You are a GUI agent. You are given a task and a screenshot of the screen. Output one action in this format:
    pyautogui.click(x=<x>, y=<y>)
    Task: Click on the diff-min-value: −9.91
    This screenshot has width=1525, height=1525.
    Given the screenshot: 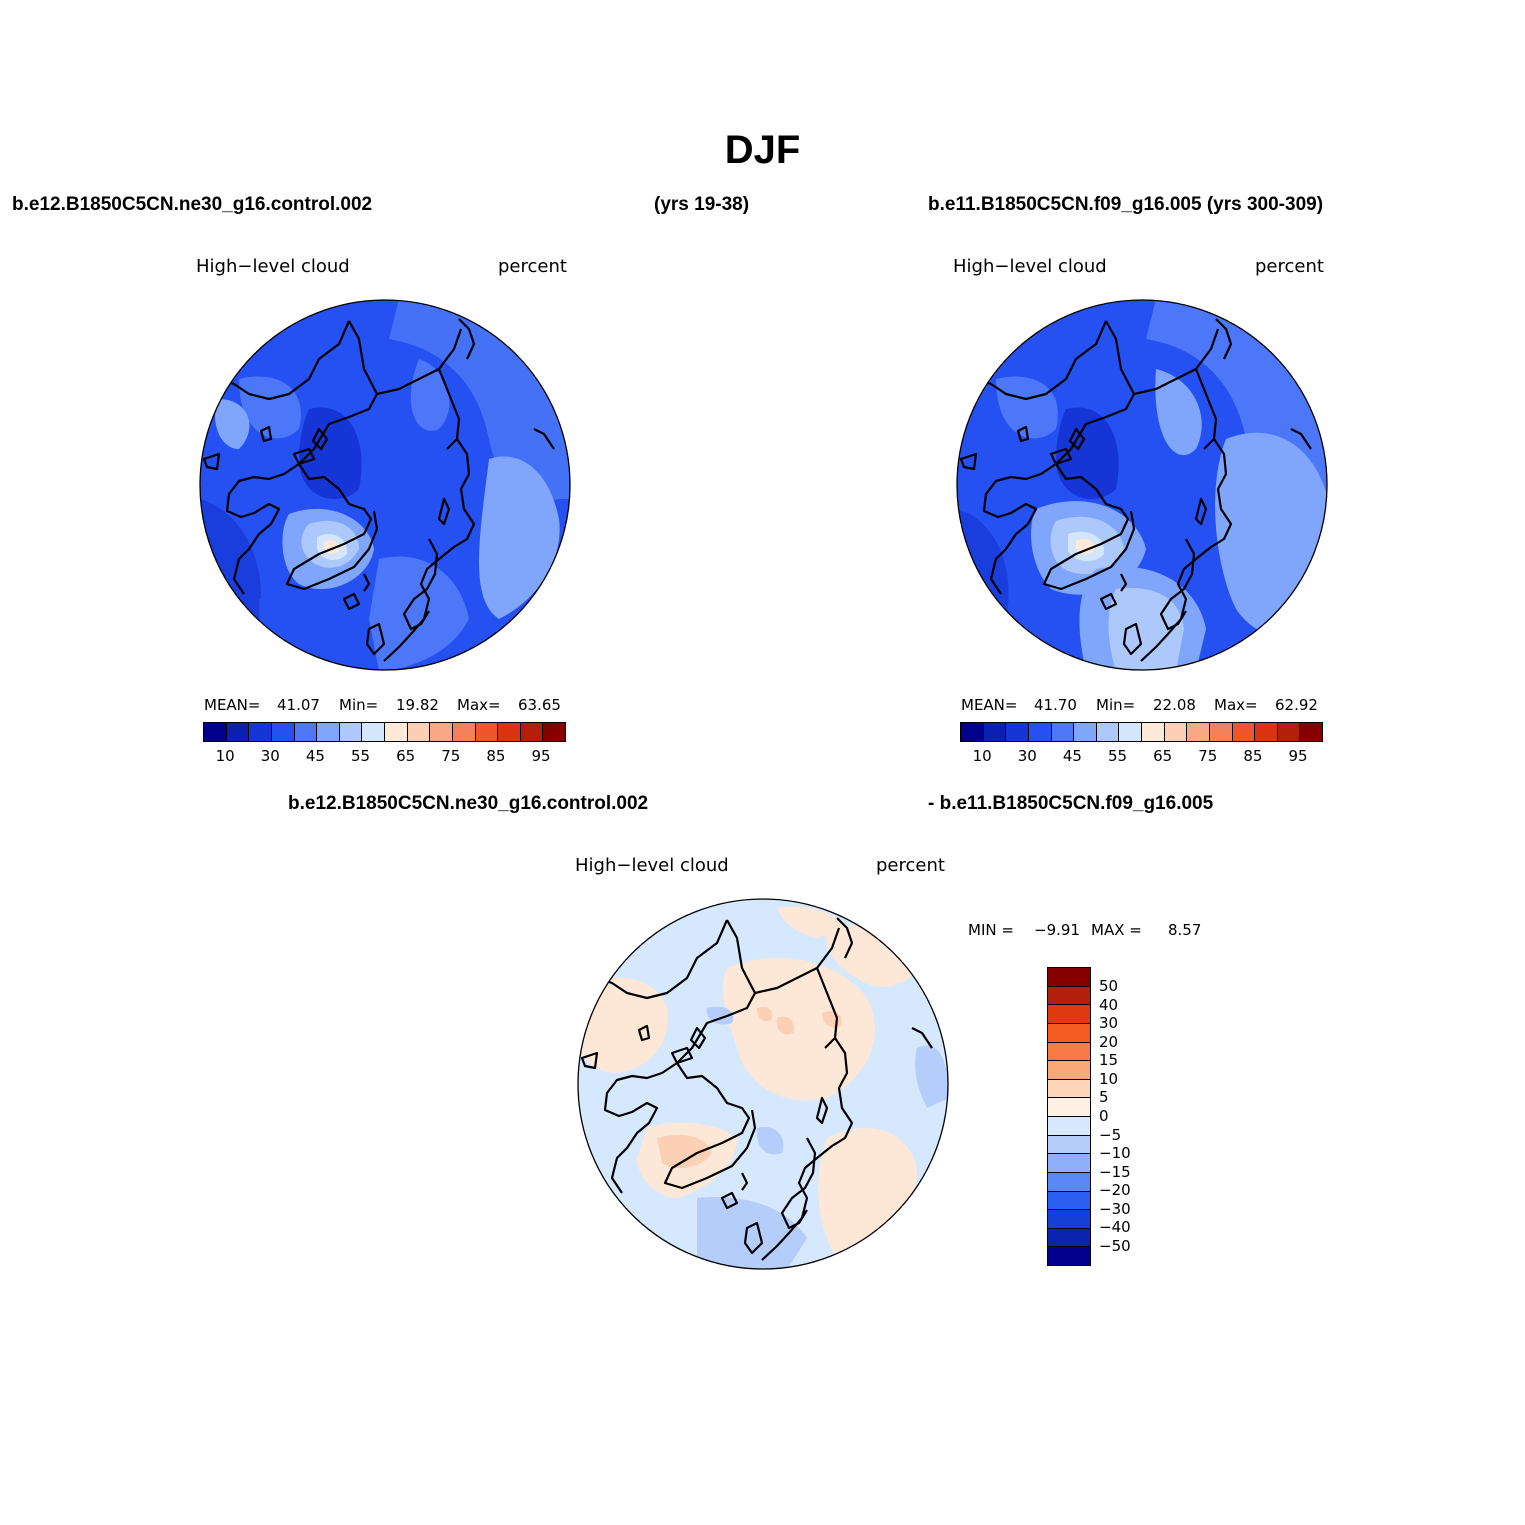 What is the action you would take?
    pyautogui.click(x=1057, y=930)
    